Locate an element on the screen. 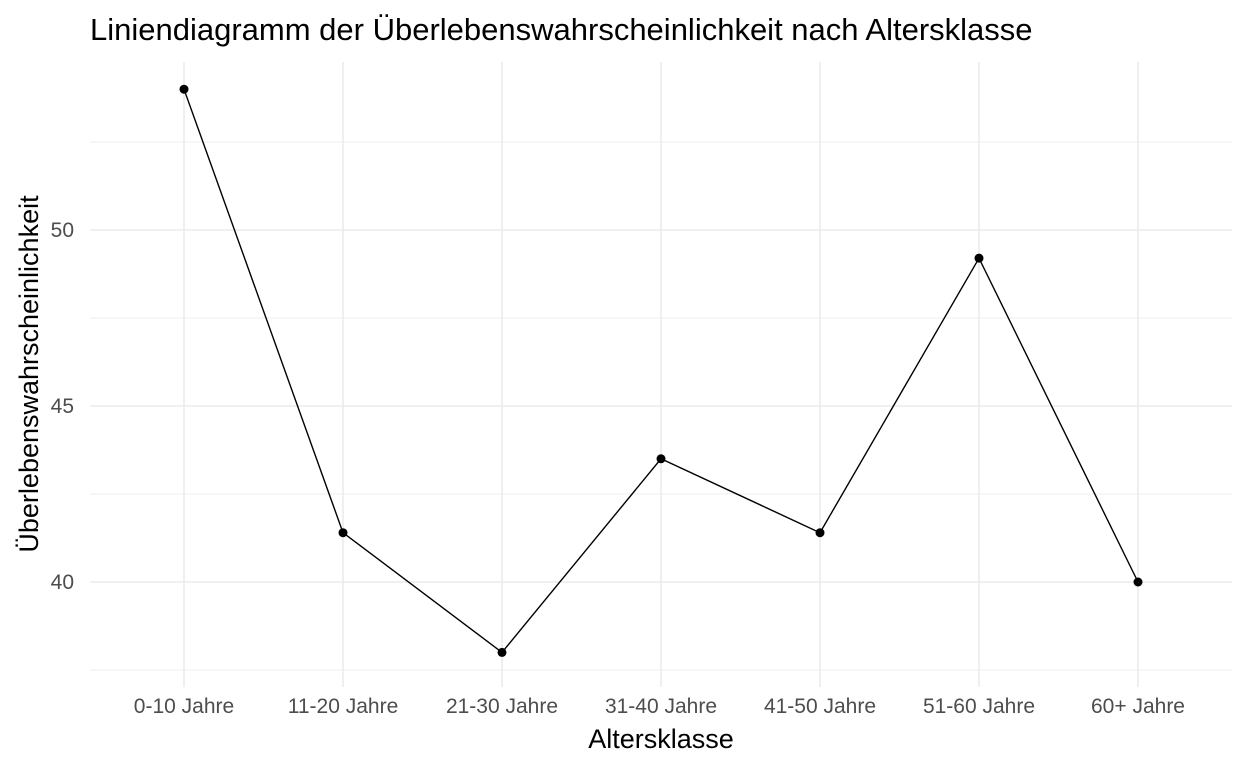 This screenshot has height=768, width=1248. x-axis-title: Altersklasse is located at coordinates (661, 739).